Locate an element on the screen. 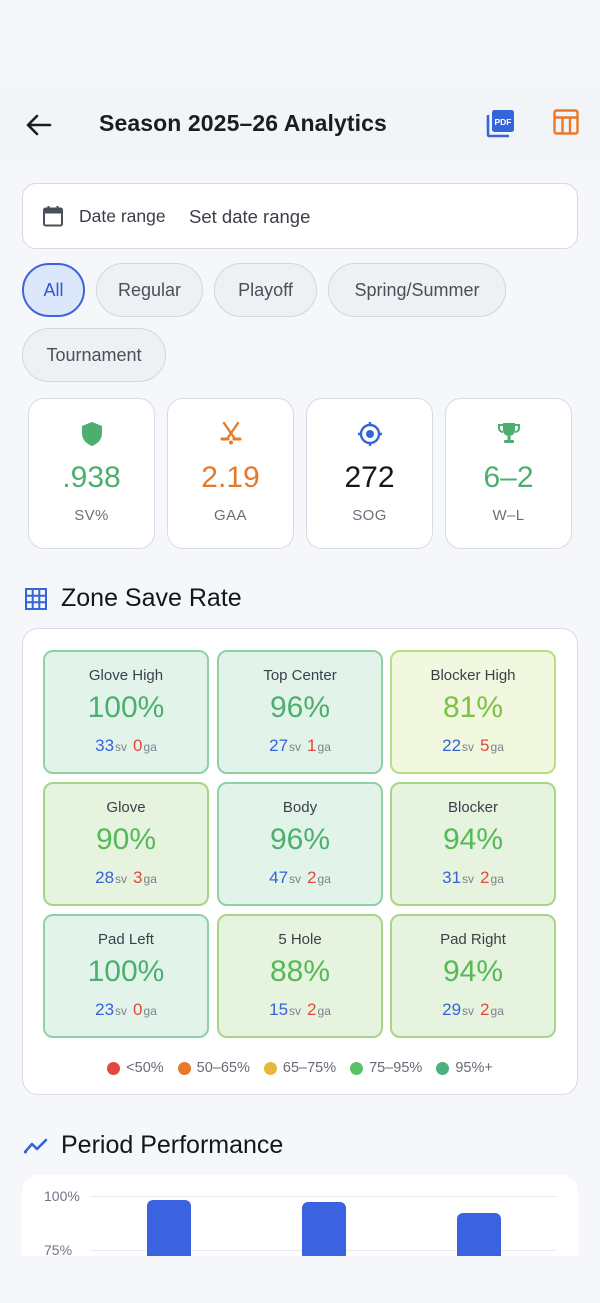  zone-name: Top Center is located at coordinates (300, 675).